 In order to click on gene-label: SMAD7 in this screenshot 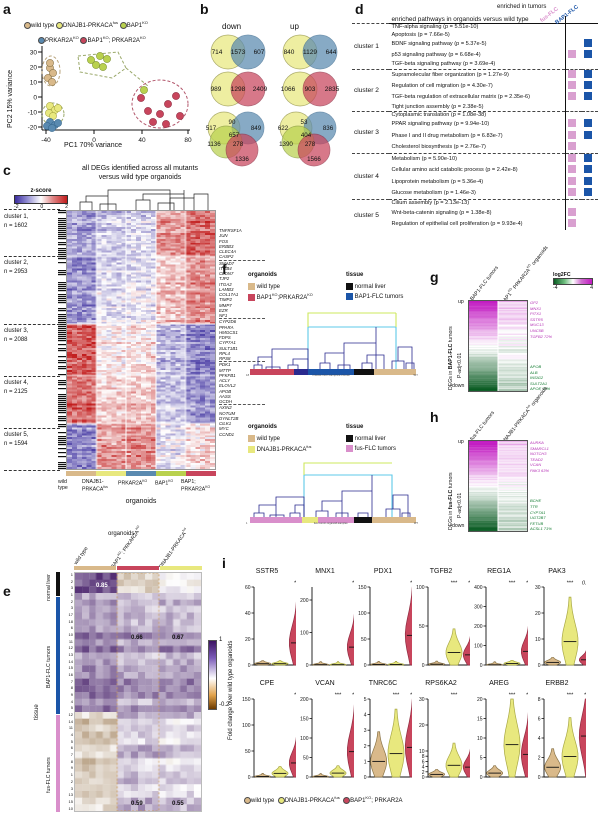, I will do `click(227, 263)`.